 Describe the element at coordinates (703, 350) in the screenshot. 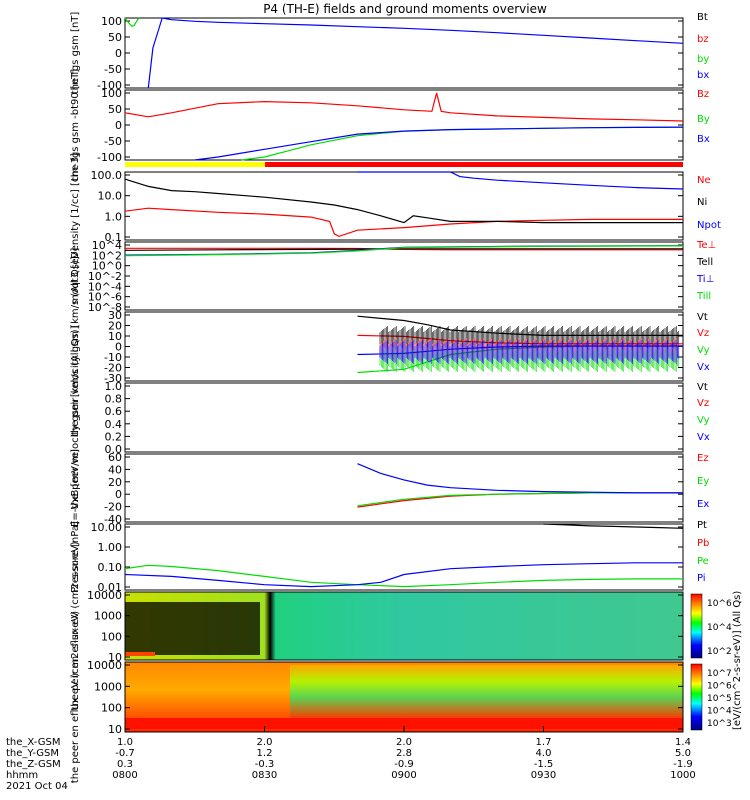

I see `legend-entry: Vy` at that location.